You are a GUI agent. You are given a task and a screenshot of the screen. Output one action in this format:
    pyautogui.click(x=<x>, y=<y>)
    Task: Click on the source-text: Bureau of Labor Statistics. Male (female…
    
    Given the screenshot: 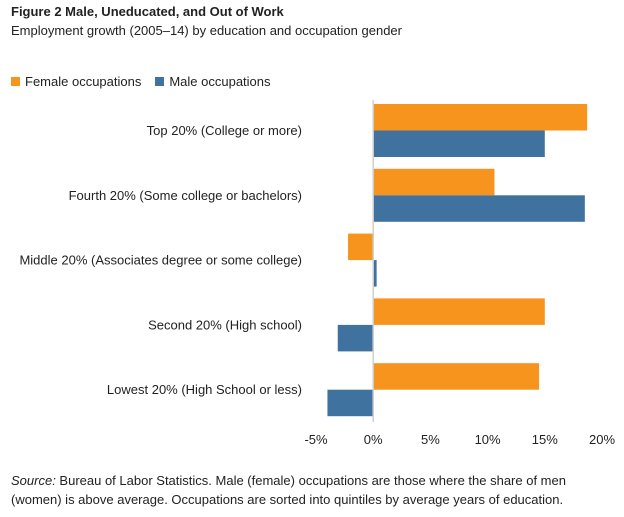 What is the action you would take?
    pyautogui.click(x=288, y=490)
    